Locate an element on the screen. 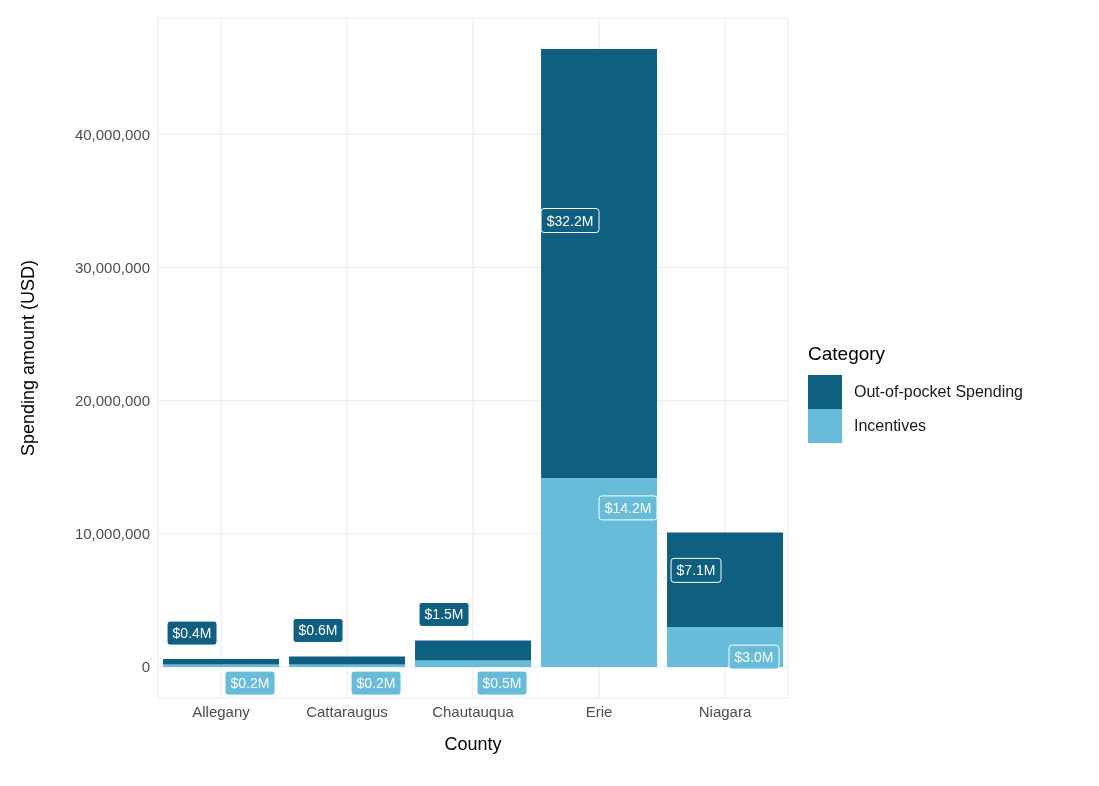 Image resolution: width=1099 pixels, height=786 pixels. x-tick-label: Allegany is located at coordinates (221, 711).